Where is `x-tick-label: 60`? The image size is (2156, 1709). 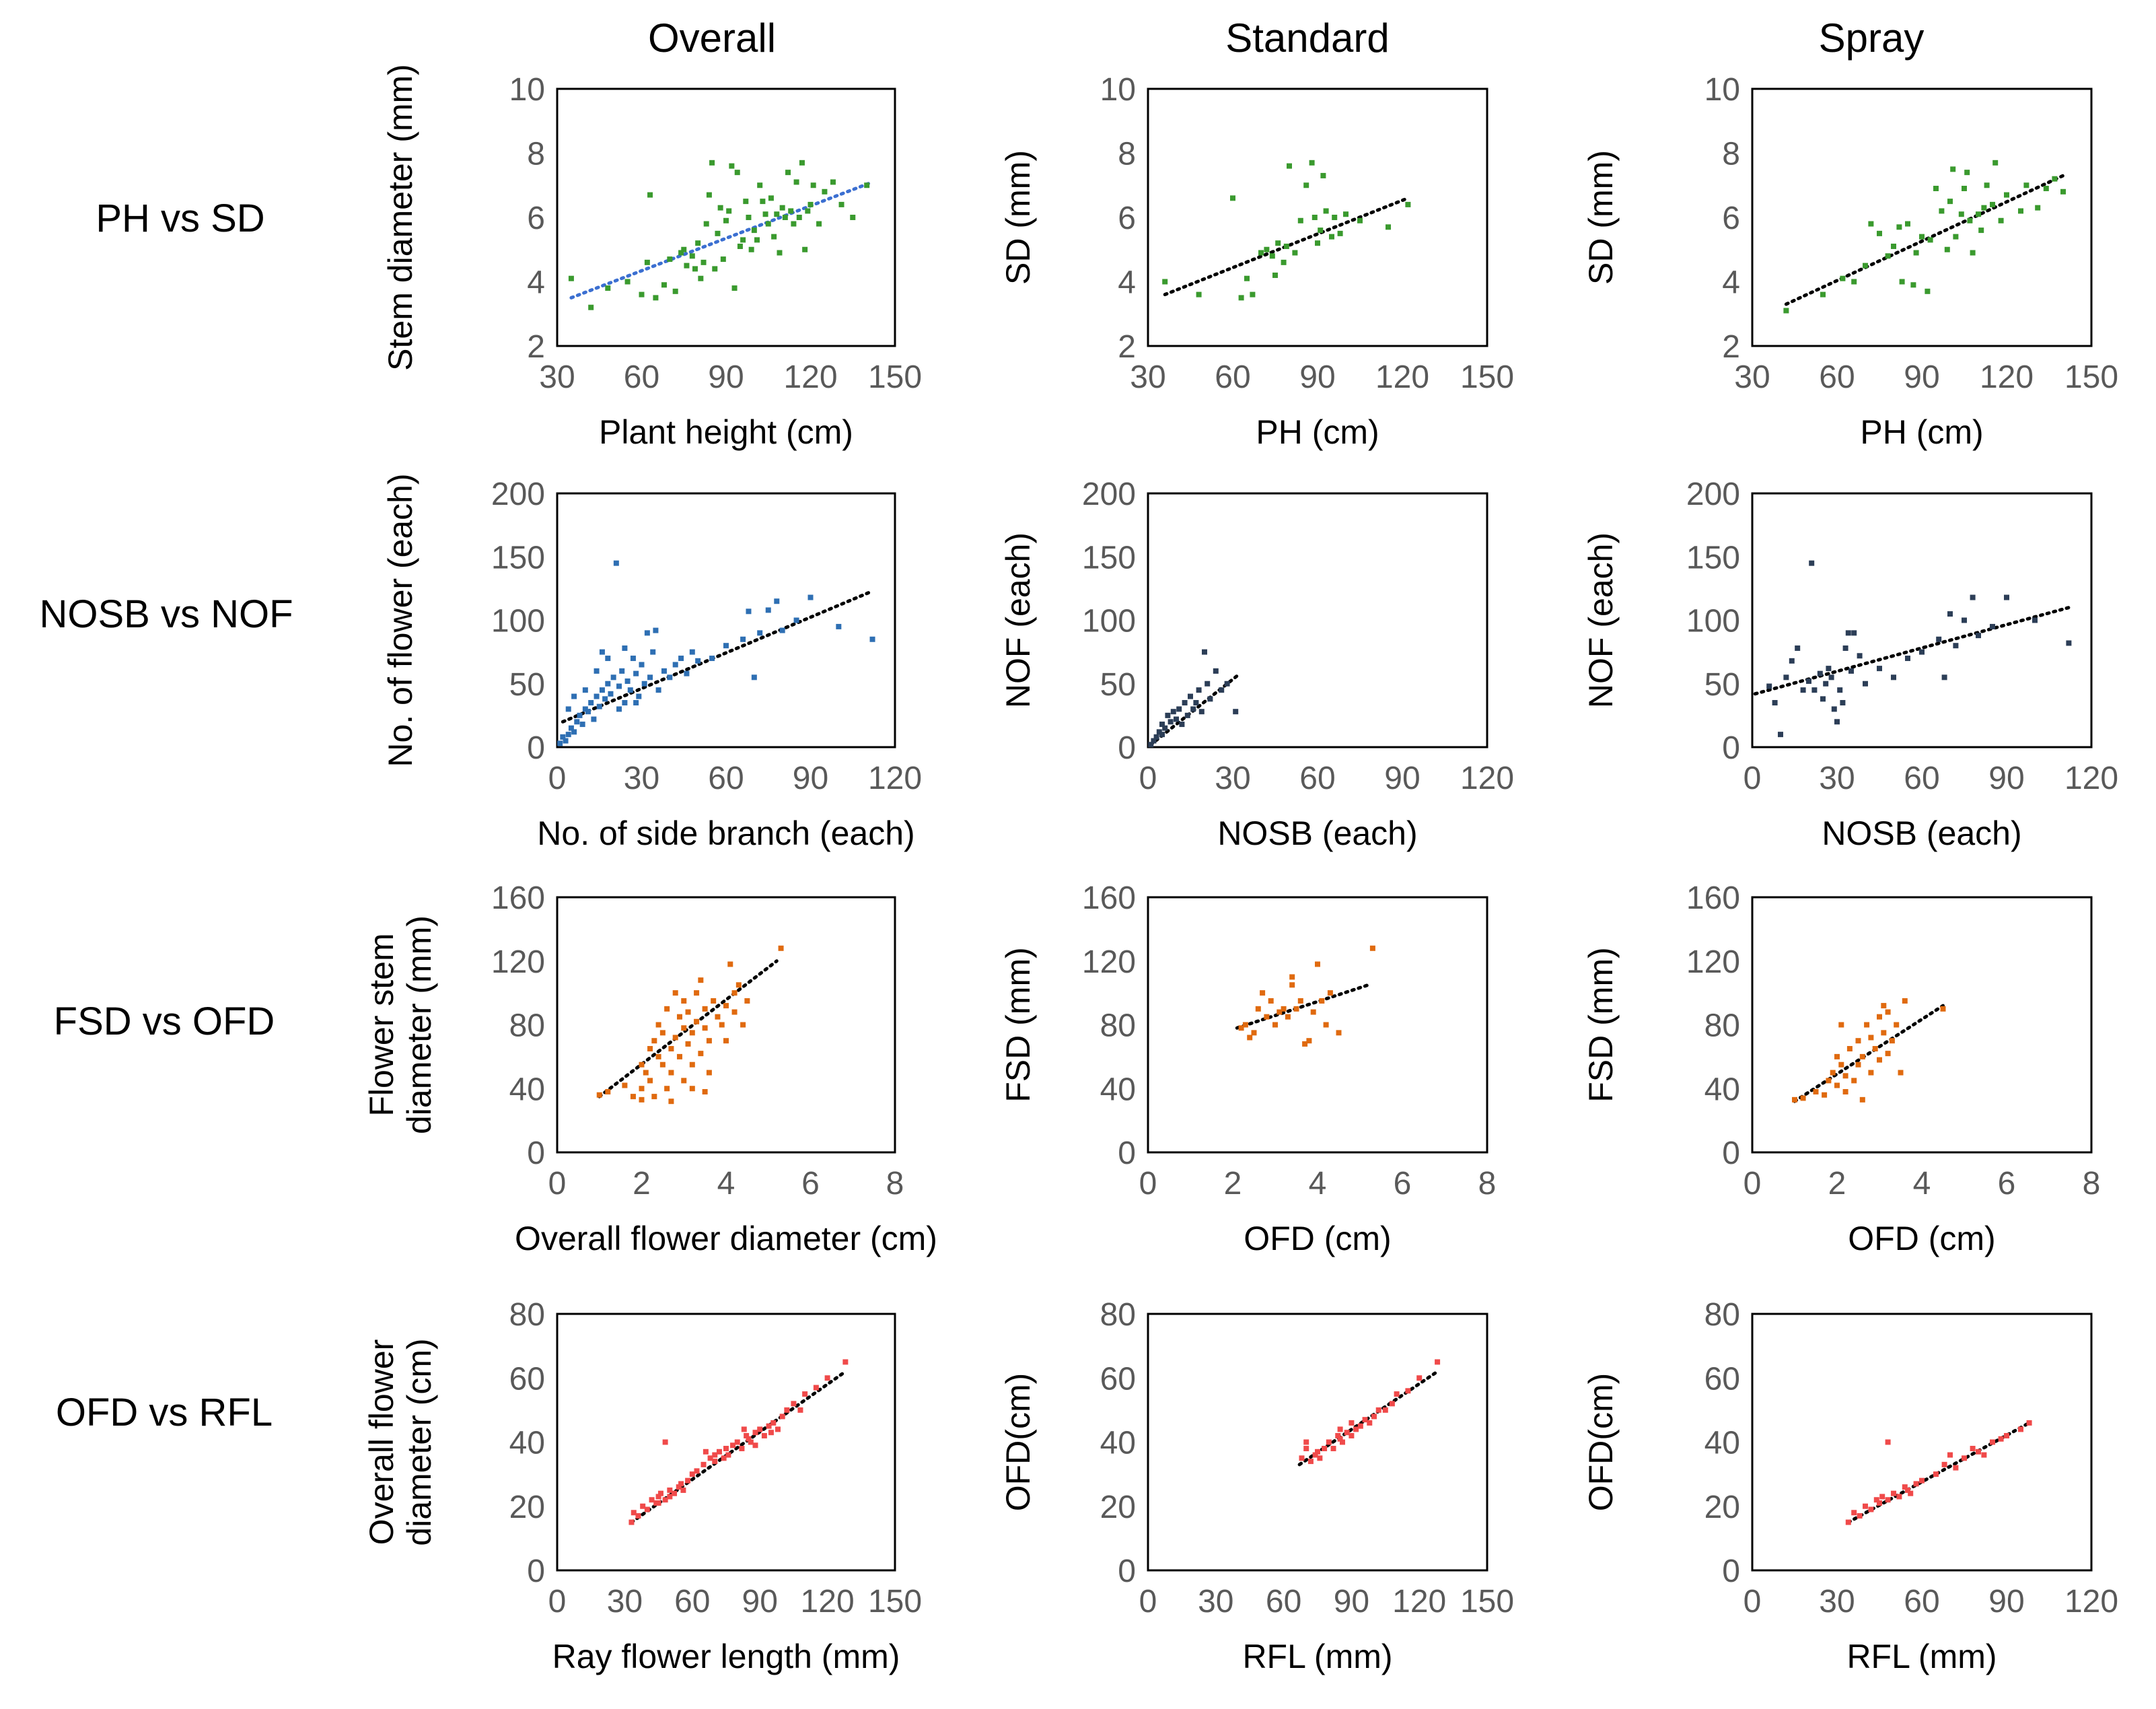 x-tick-label: 60 is located at coordinates (1317, 779).